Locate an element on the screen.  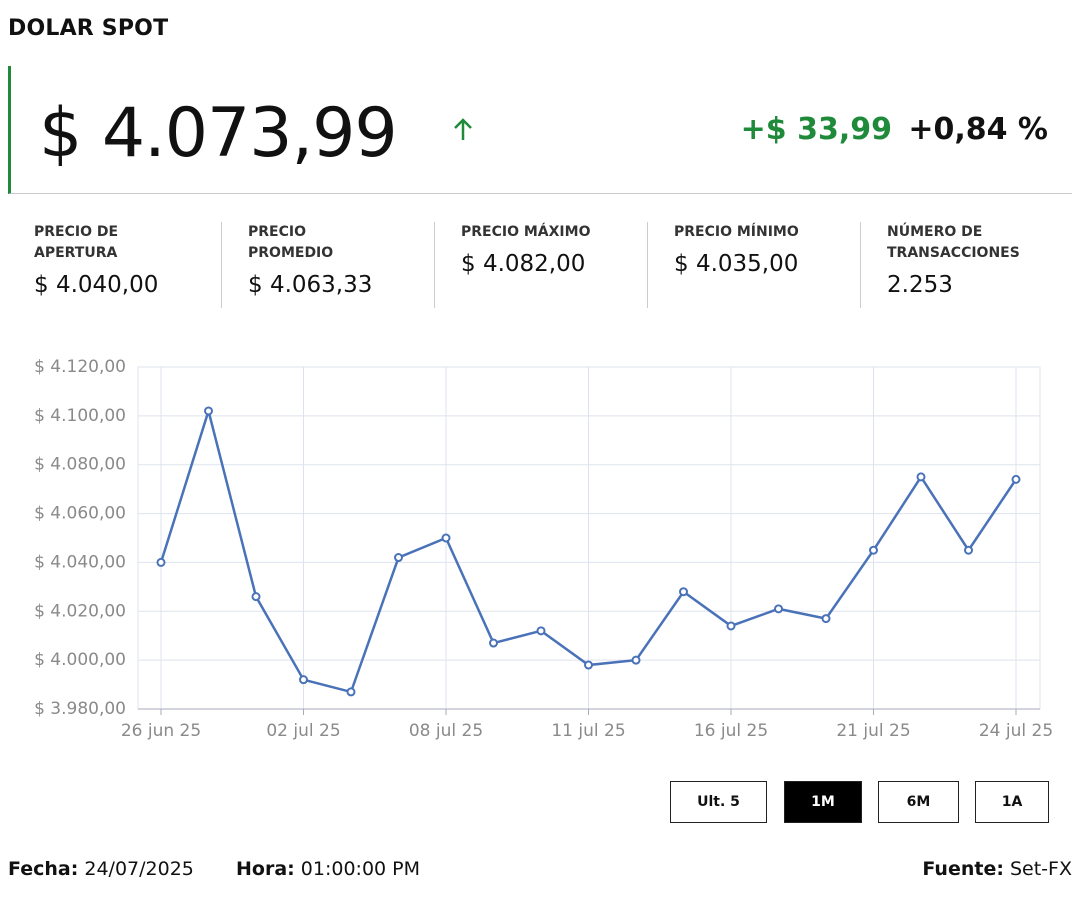
source: Fuente: Set-FX is located at coordinates (997, 869).